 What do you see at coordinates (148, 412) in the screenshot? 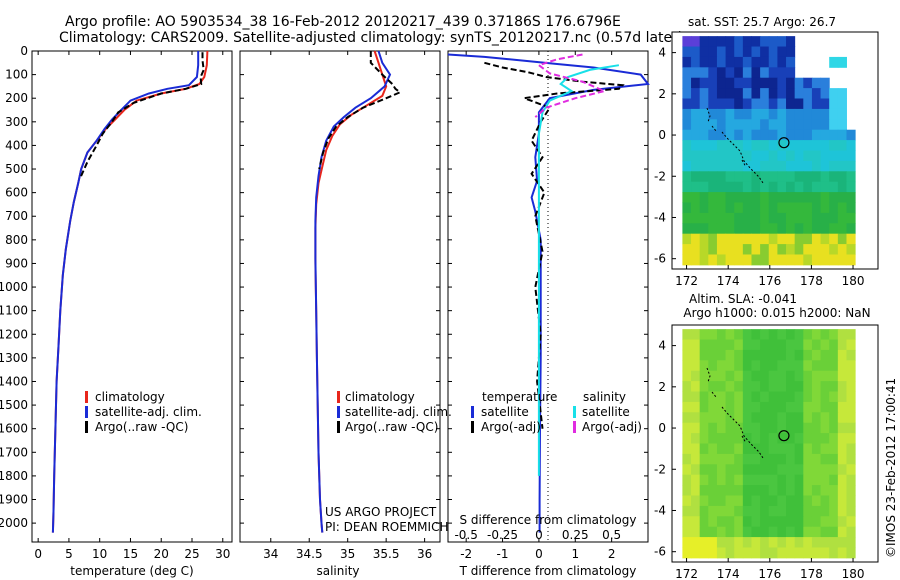
I see `legend-label-satellite: satellite-adj. clim.` at bounding box center [148, 412].